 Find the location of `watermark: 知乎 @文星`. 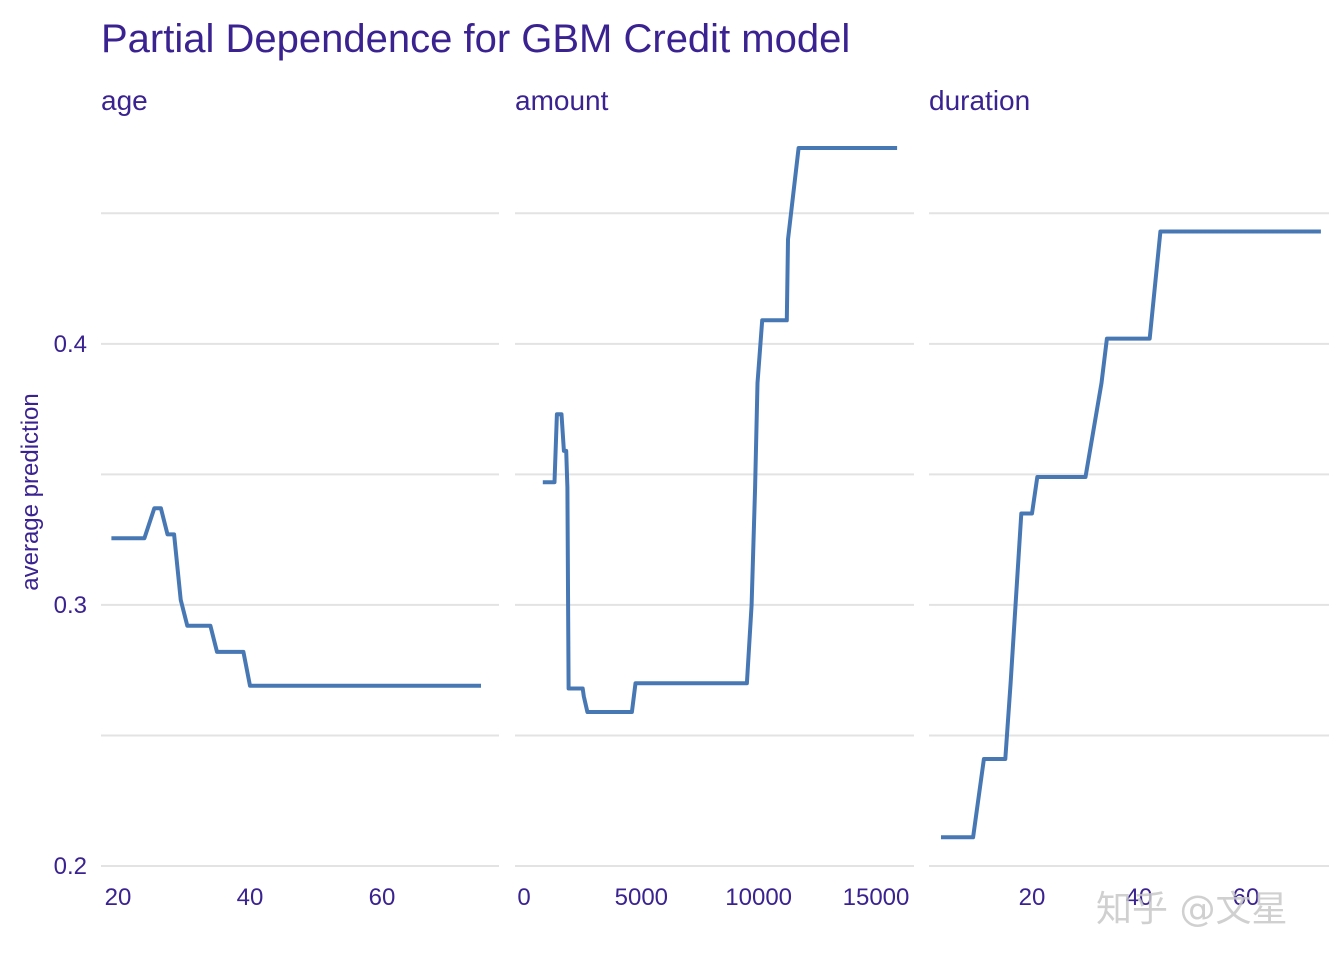

watermark: 知乎 @文星 is located at coordinates (1192, 909).